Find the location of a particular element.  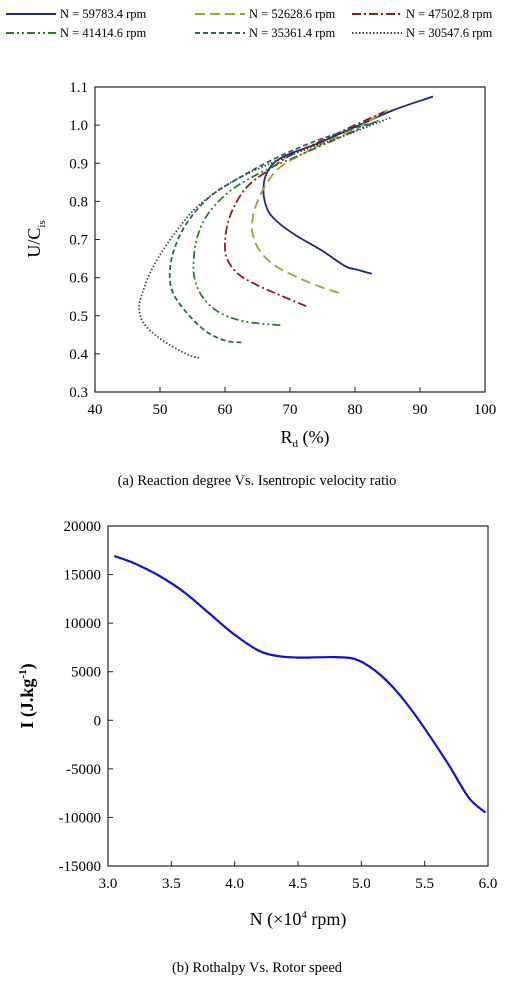

chart-b-xlabel: N (×104 rpm) is located at coordinates (298, 919).